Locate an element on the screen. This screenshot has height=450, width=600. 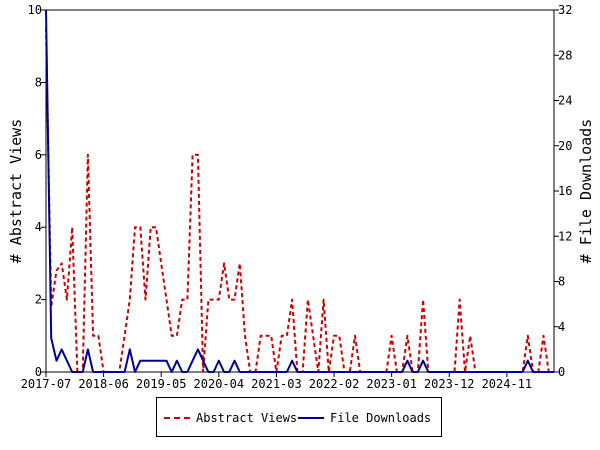
y-right-tick-label: 16 is located at coordinates (565, 191).